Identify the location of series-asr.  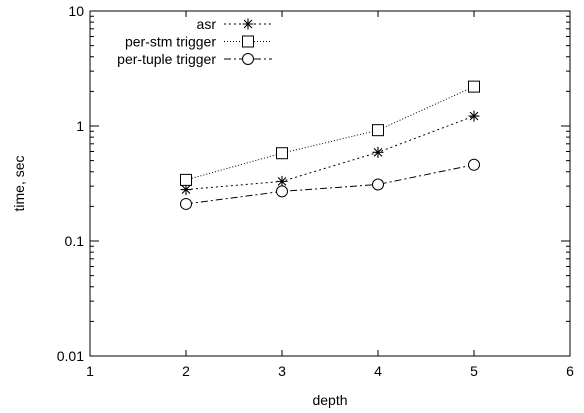
(330, 153).